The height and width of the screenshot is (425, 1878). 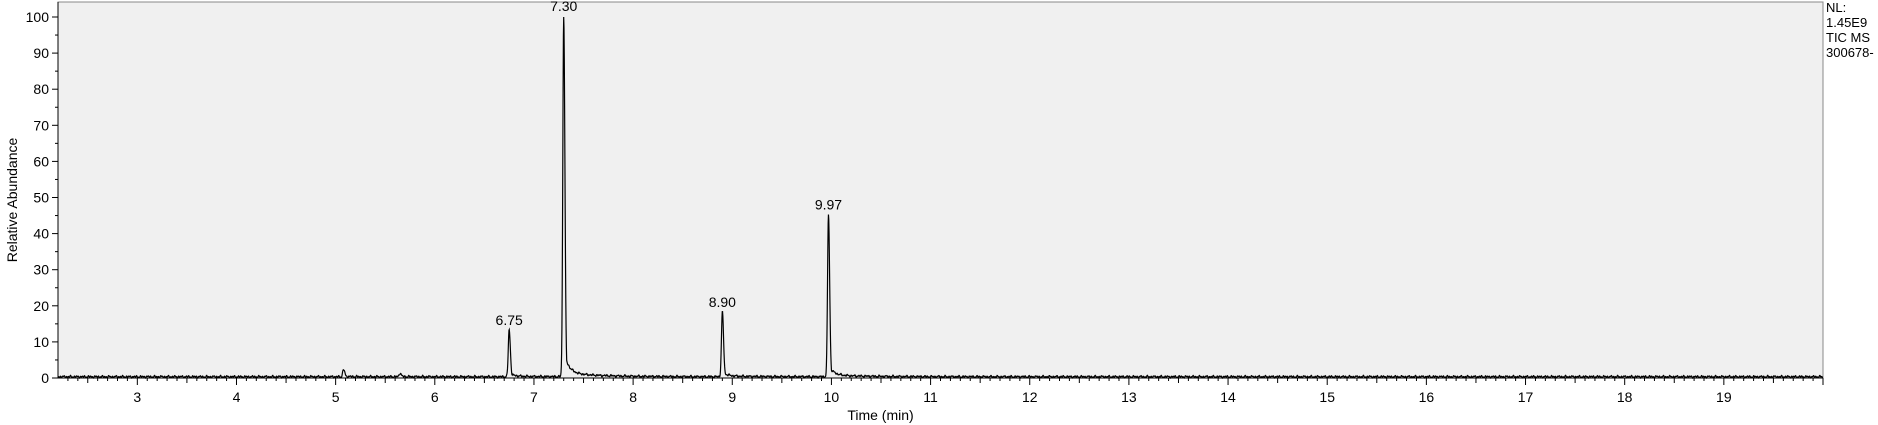 What do you see at coordinates (1836, 7) in the screenshot?
I see `nl-label: NL:` at bounding box center [1836, 7].